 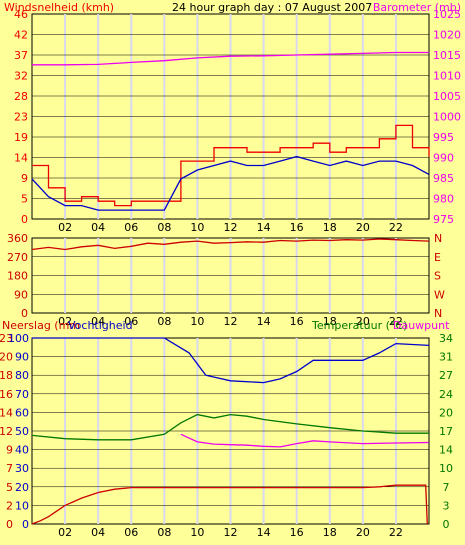 What do you see at coordinates (330, 532) in the screenshot?
I see `humidity-x-tick-label: 18` at bounding box center [330, 532].